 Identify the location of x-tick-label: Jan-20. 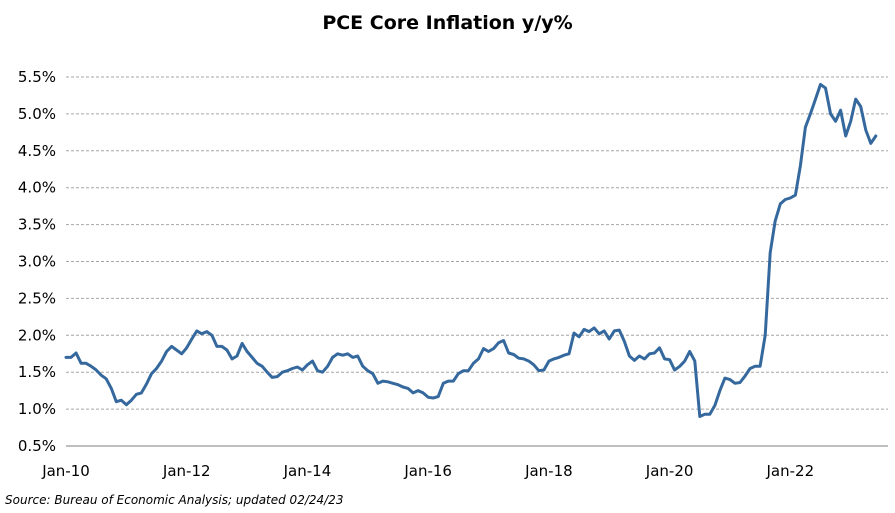
(669, 471).